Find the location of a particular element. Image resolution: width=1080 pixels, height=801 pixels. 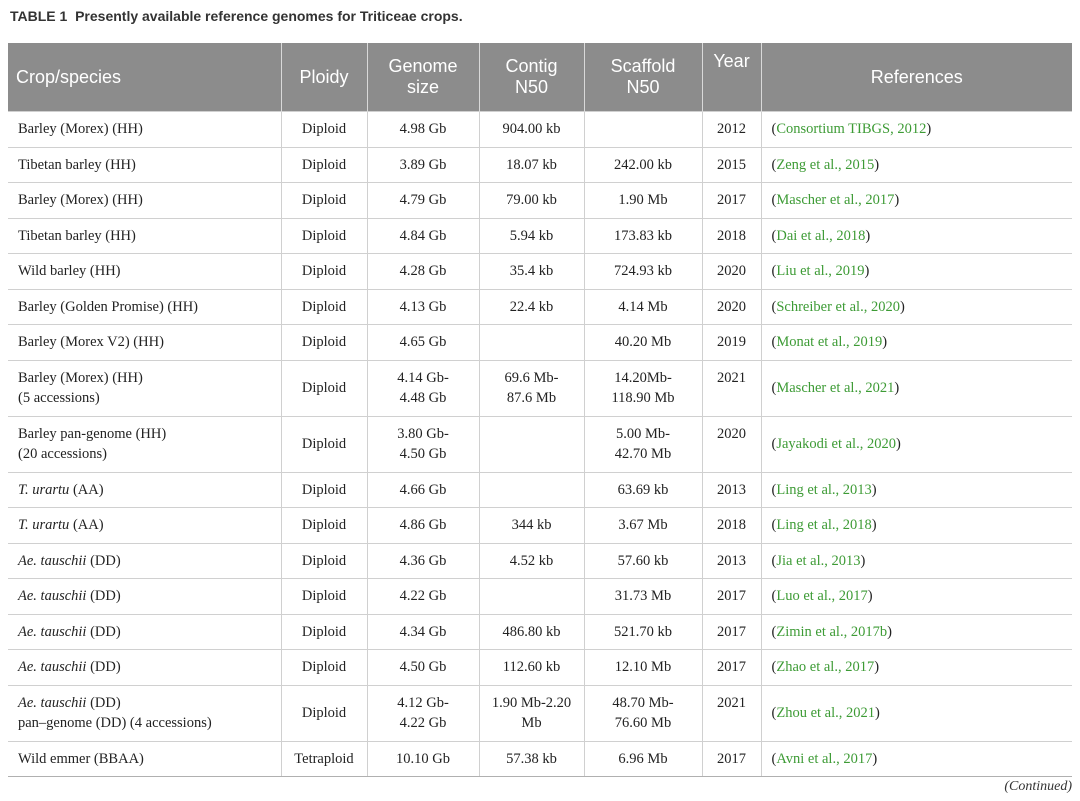

contig-n50-cell: 79.00 kb is located at coordinates (531, 200).